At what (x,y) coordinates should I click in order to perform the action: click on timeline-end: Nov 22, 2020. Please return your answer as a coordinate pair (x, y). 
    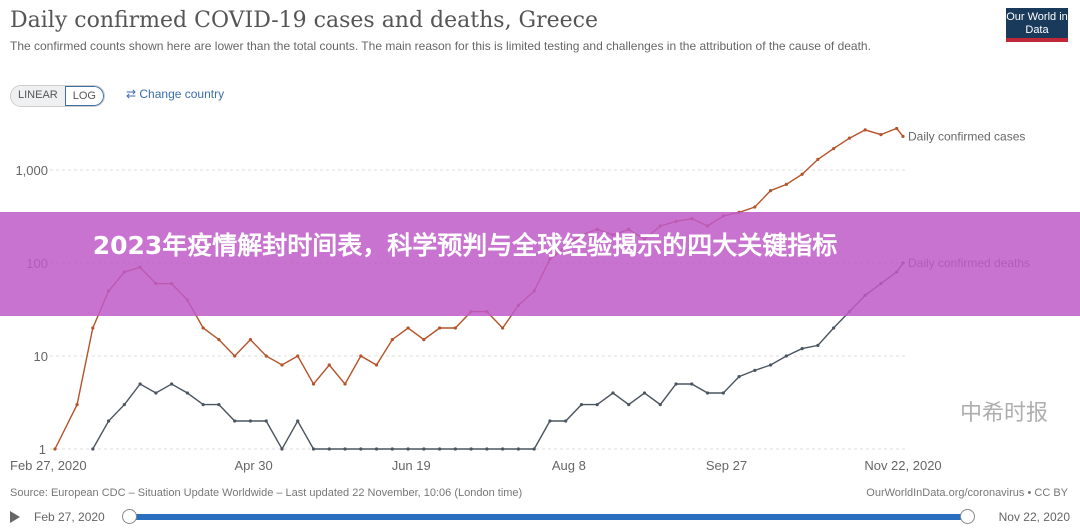
    Looking at the image, I should click on (1034, 517).